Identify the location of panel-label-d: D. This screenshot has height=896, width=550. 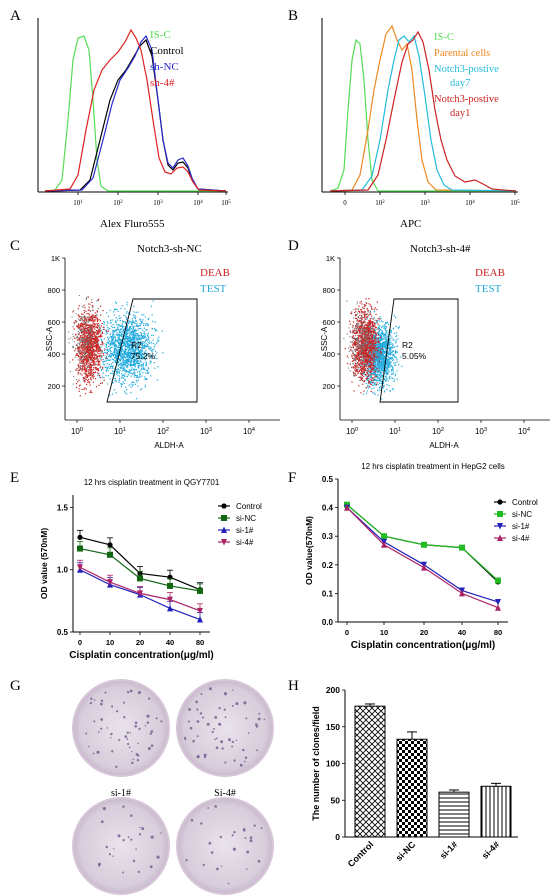
(293, 246).